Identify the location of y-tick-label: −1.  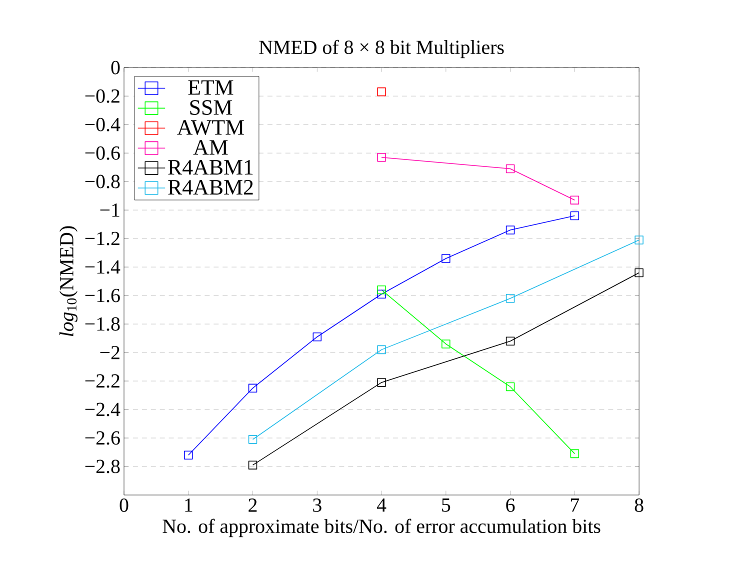
(110, 210).